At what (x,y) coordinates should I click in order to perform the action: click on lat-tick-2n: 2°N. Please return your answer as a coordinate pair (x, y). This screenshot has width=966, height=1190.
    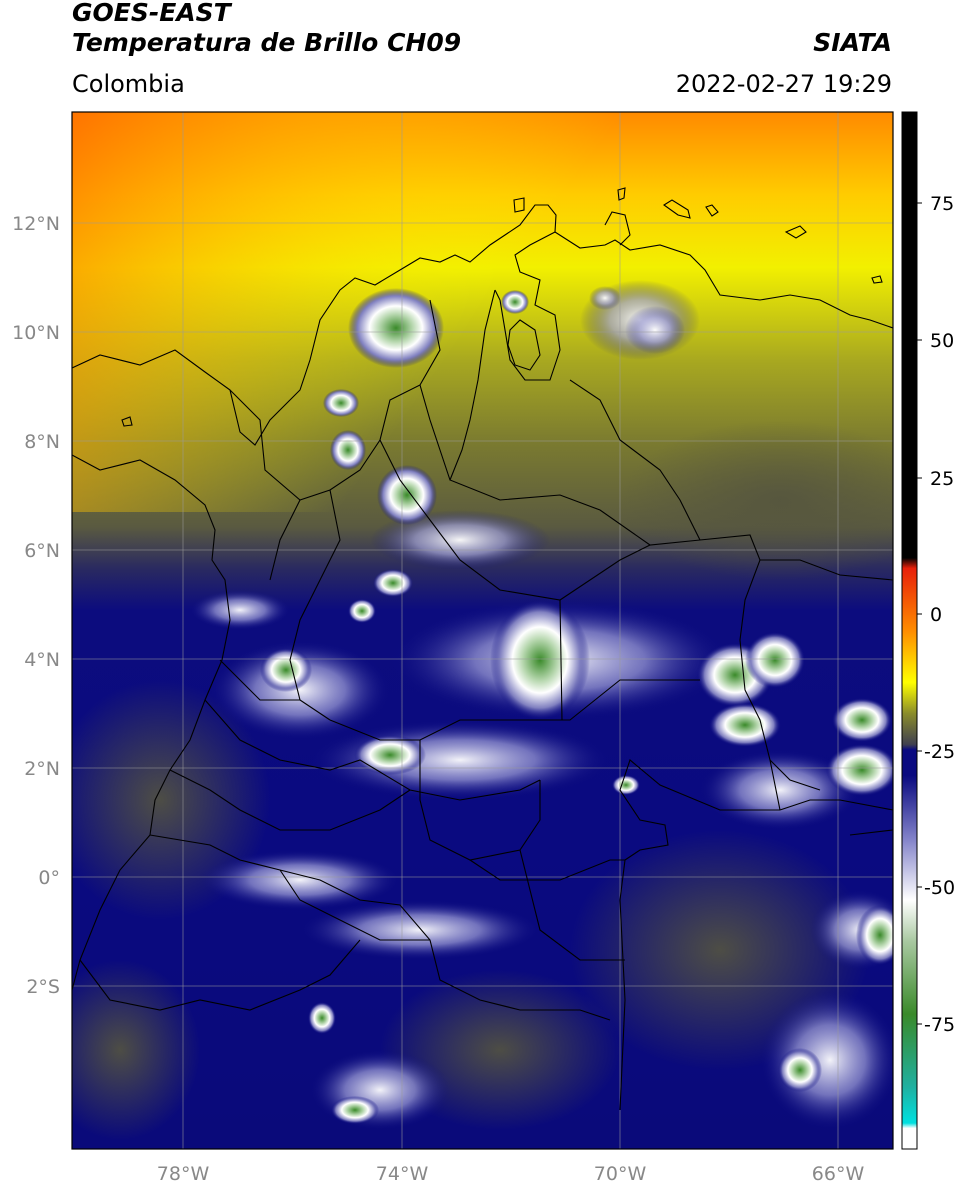
    Looking at the image, I should click on (42, 769).